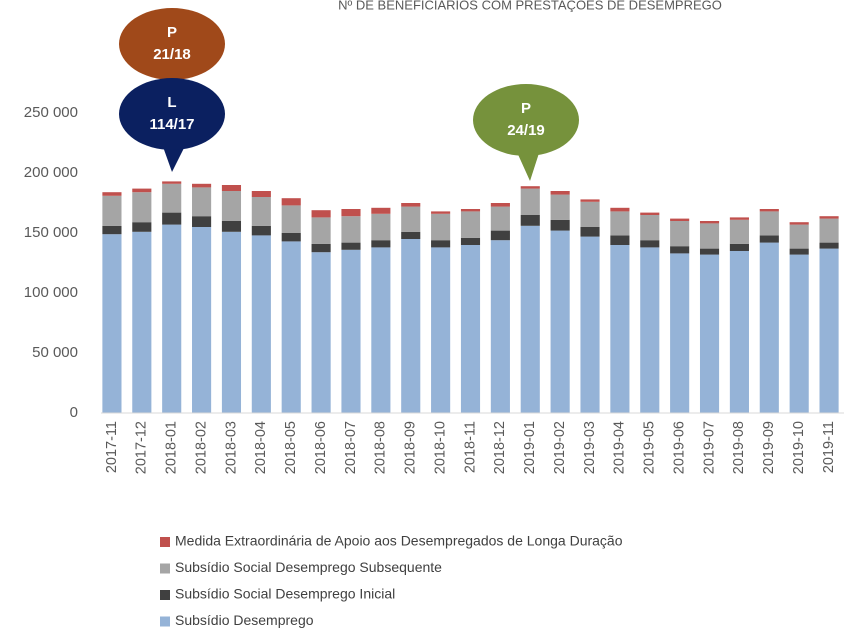 The height and width of the screenshot is (630, 844). Describe the element at coordinates (165, 621) in the screenshot. I see `legend-swatch` at that location.